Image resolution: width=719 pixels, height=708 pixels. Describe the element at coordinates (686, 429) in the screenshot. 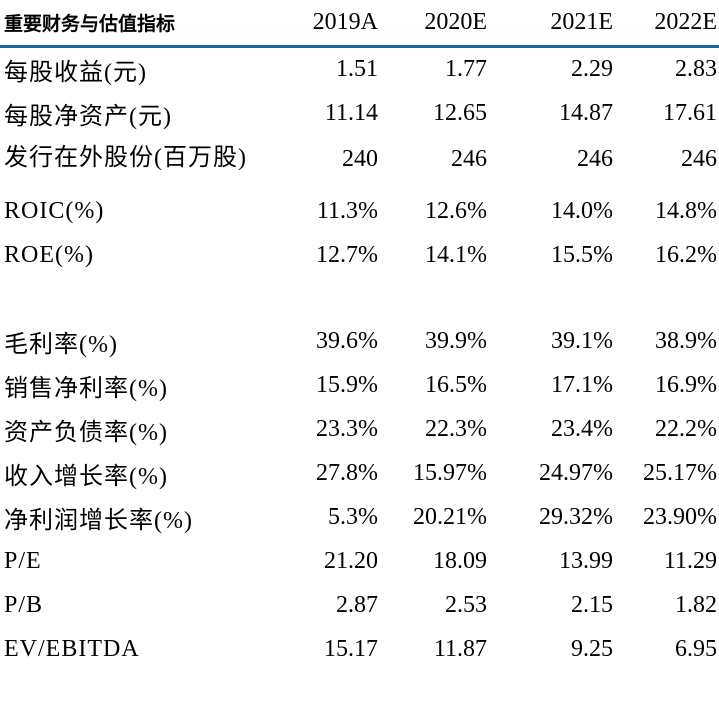

I see `row-value: 22.2%` at that location.